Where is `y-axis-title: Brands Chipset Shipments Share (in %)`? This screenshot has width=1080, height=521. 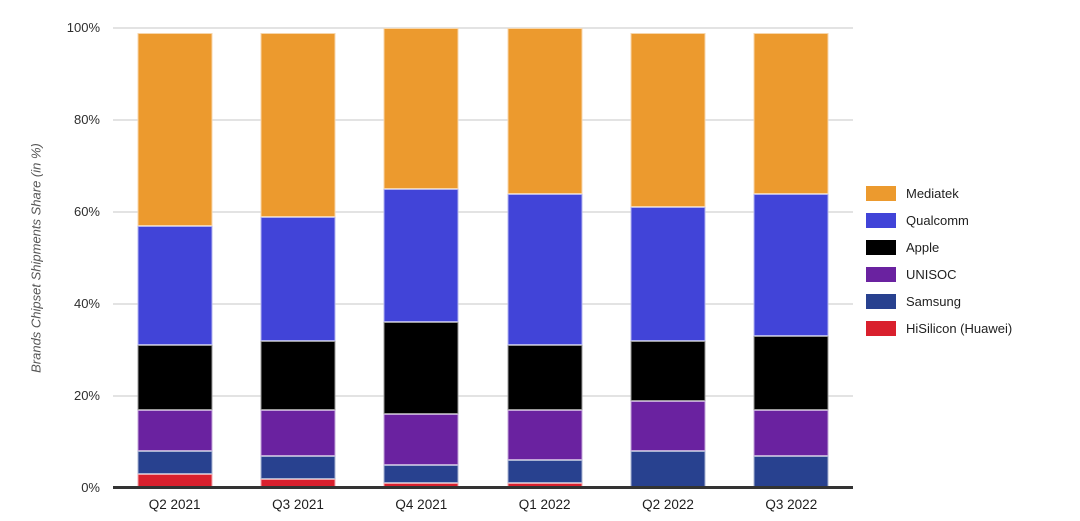 y-axis-title: Brands Chipset Shipments Share (in %) is located at coordinates (36, 258).